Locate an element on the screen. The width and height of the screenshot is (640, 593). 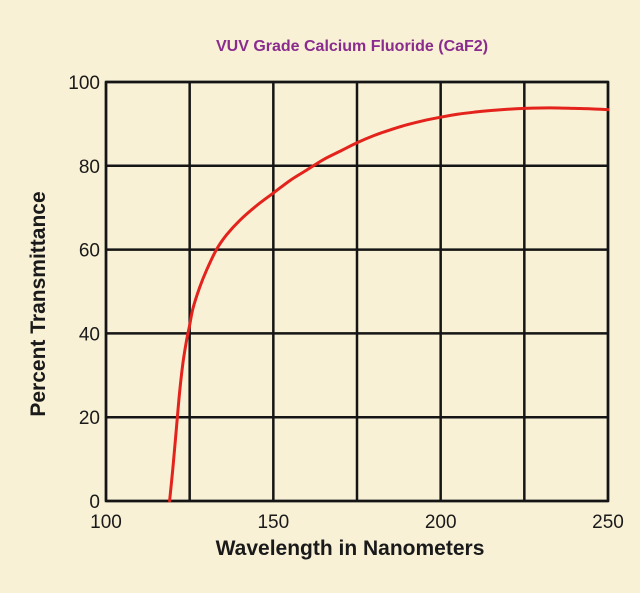
chart-title: VUV Grade Calcium Fluoride (CaF2) is located at coordinates (352, 46).